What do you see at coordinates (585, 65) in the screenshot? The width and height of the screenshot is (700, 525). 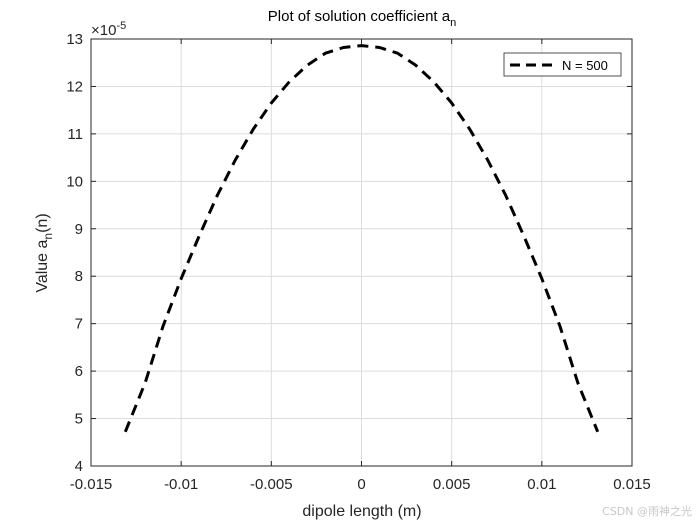 I see `legend-label: N = 500` at bounding box center [585, 65].